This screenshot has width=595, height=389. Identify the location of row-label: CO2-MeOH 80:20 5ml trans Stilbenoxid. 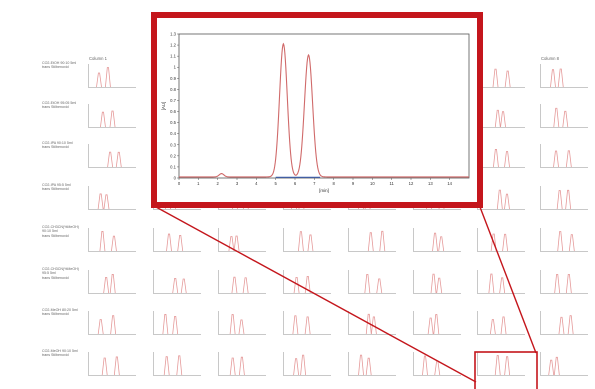
(66, 312).